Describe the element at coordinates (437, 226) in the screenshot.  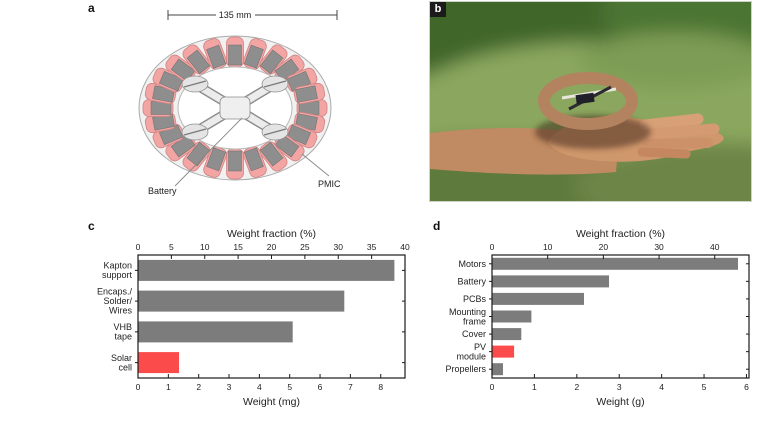
I see `panel-d-label: d` at that location.